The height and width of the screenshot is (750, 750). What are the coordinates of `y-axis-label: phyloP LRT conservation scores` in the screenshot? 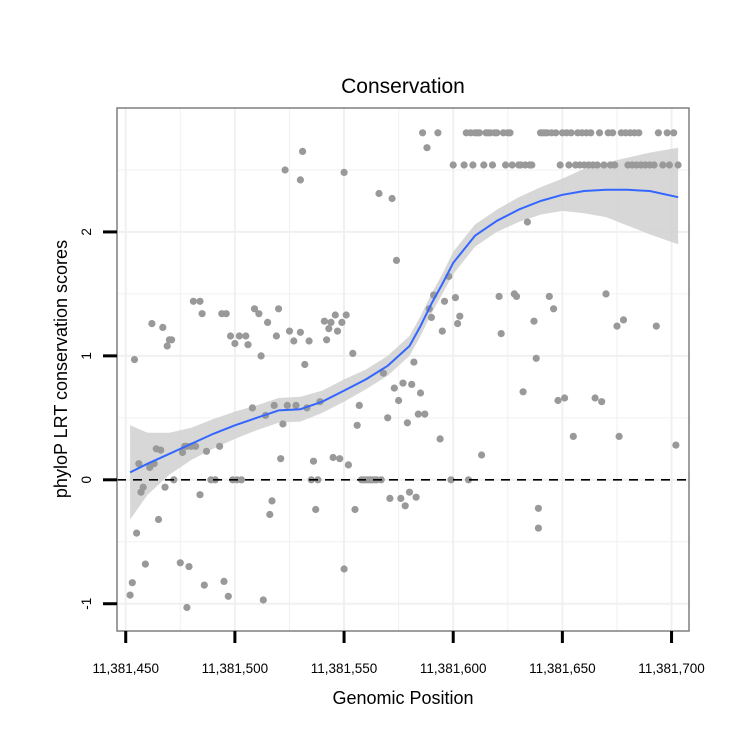 It's located at (61, 369).